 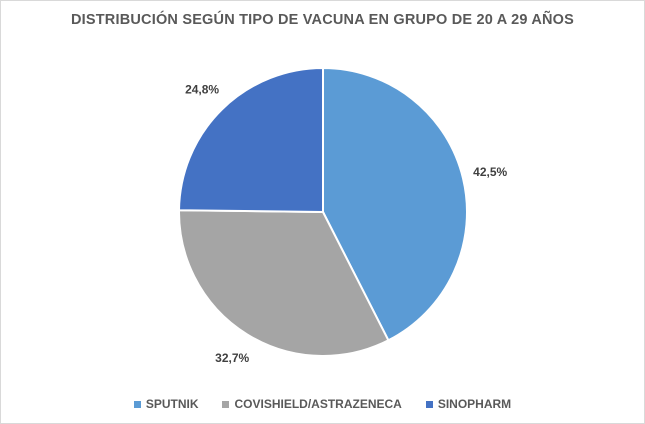 What do you see at coordinates (284, 283) in the screenshot?
I see `pie-slice-covishield-astrazeneca` at bounding box center [284, 283].